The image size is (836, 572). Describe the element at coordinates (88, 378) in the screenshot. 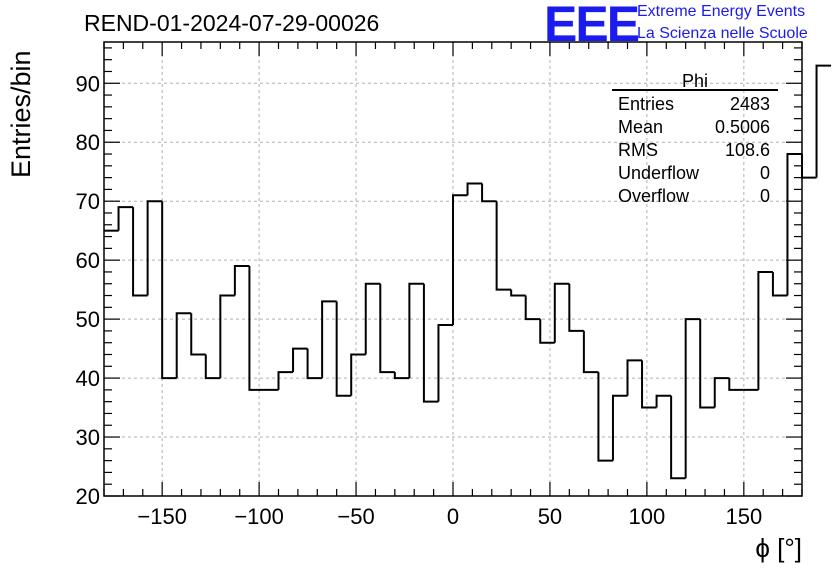

I see `y-tick-label: 40` at that location.